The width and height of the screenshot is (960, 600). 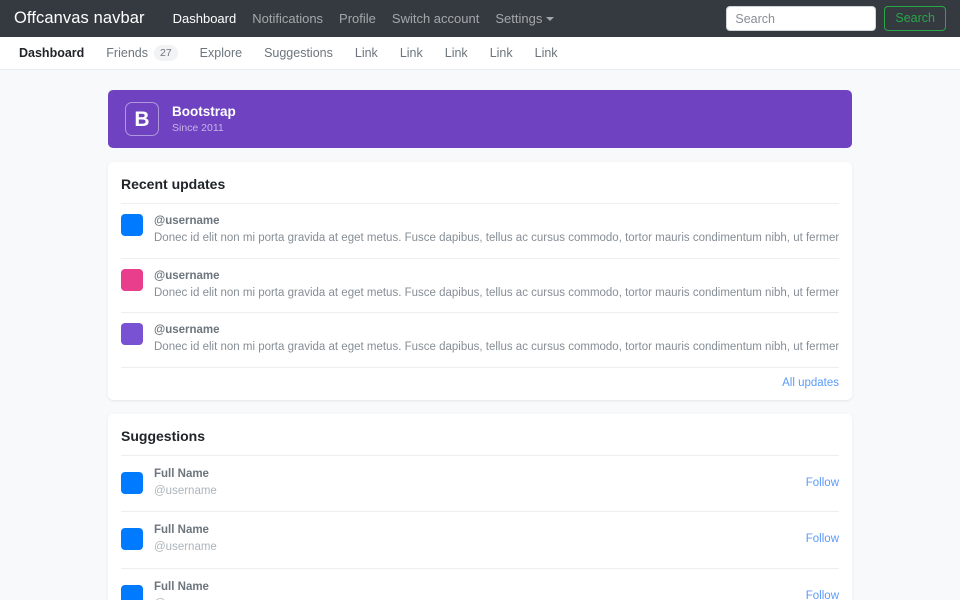 I want to click on subnav-item-label: Suggestions, so click(x=298, y=53).